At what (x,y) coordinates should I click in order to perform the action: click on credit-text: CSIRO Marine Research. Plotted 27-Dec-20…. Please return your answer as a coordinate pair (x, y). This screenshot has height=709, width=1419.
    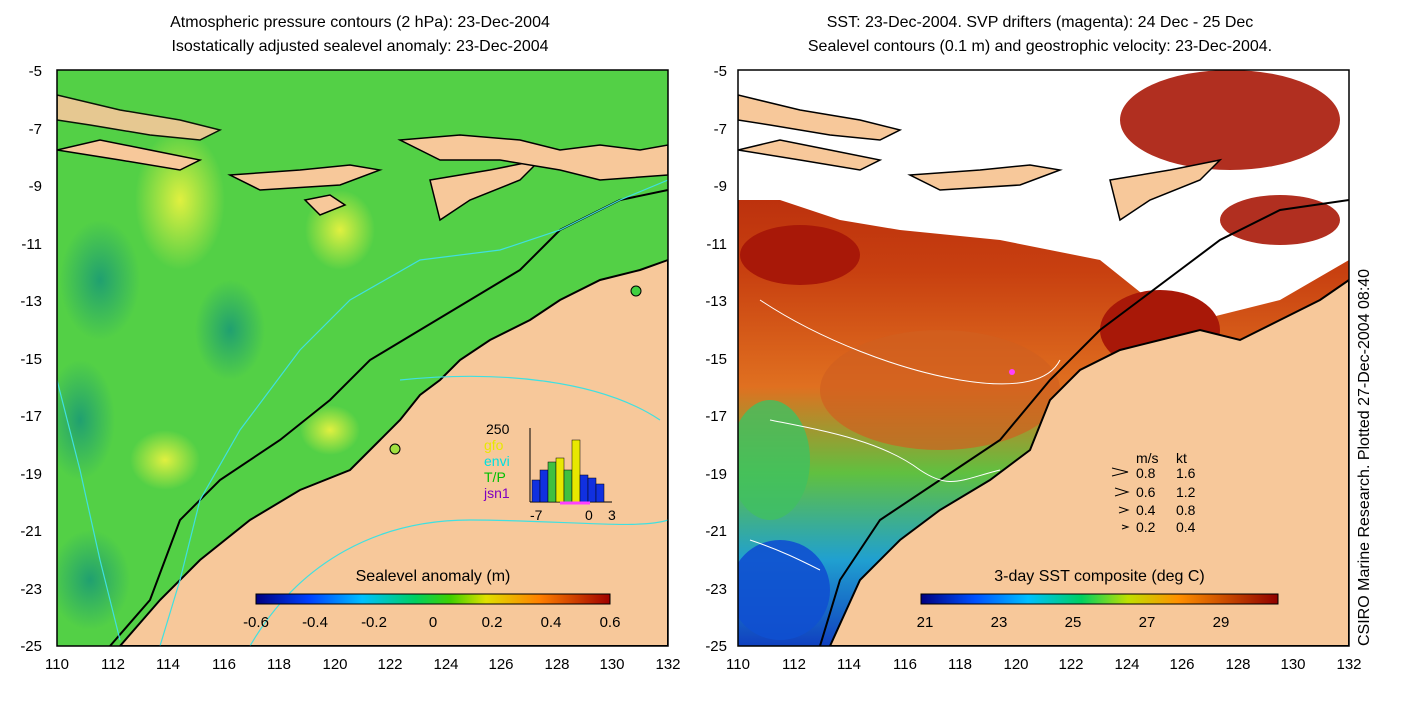
    Looking at the image, I should click on (1364, 457).